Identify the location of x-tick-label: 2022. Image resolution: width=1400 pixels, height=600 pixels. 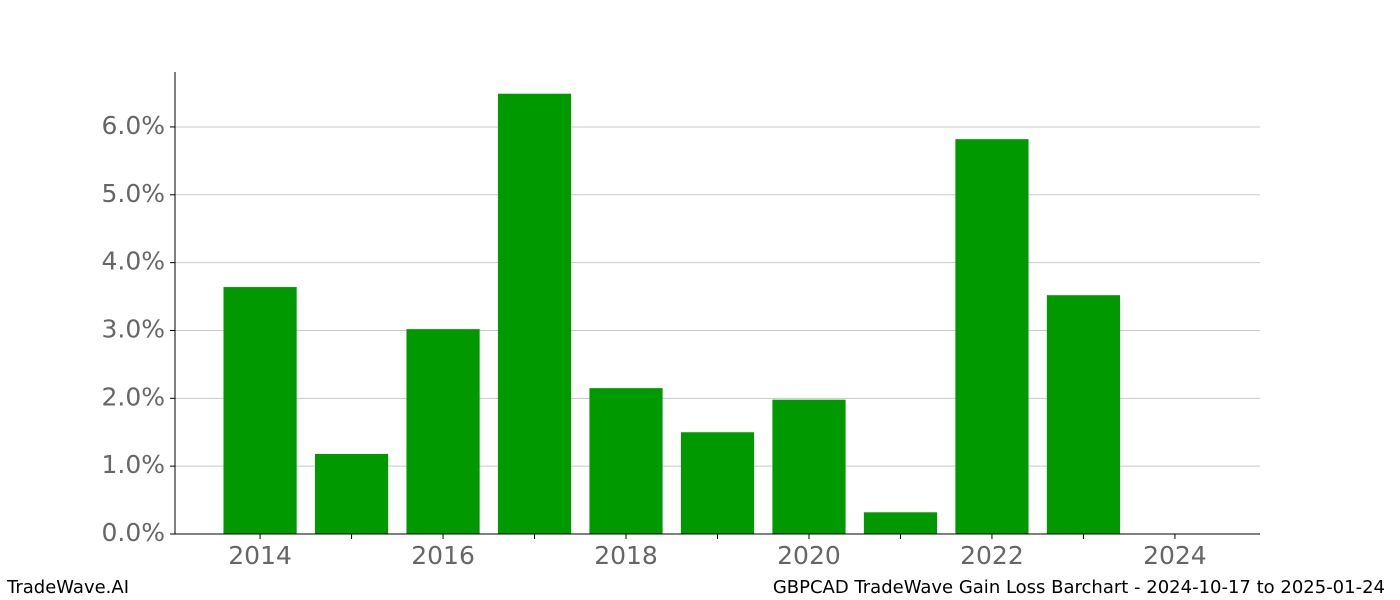
(992, 555).